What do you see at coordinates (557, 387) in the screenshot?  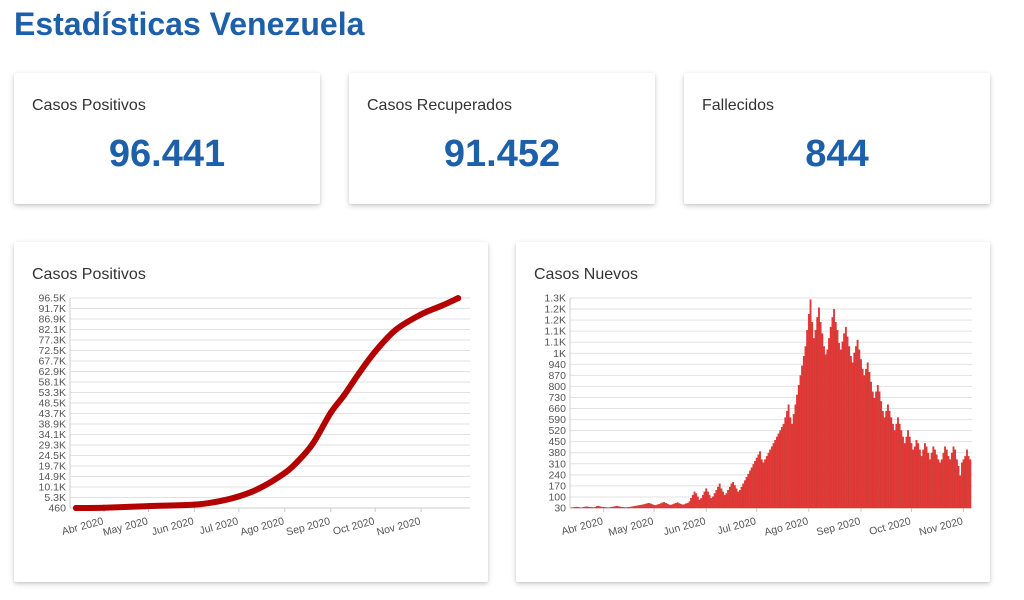 I see `y-tick-label: 800` at bounding box center [557, 387].